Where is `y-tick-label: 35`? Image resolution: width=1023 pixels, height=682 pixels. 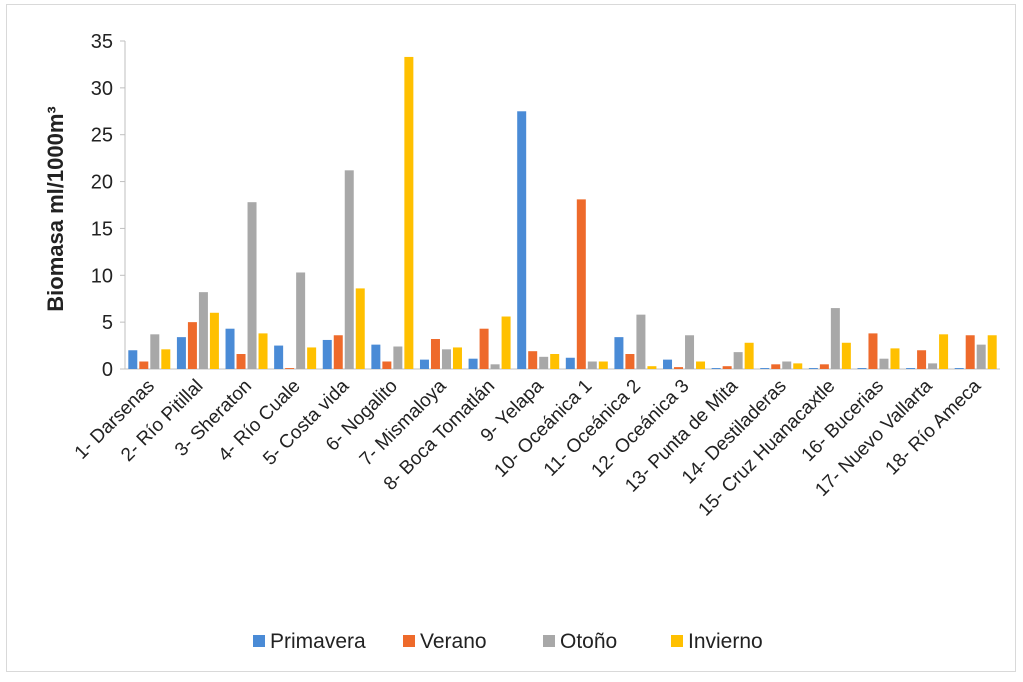
y-tick-label: 35 is located at coordinates (102, 42).